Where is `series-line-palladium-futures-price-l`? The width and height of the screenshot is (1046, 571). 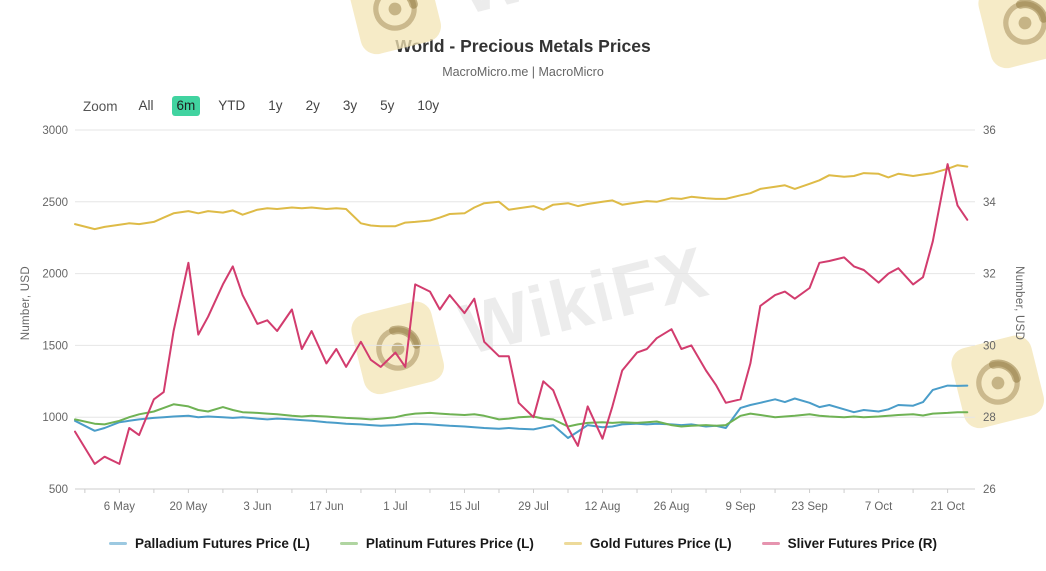 series-line-palladium-futures-price-l is located at coordinates (521, 411).